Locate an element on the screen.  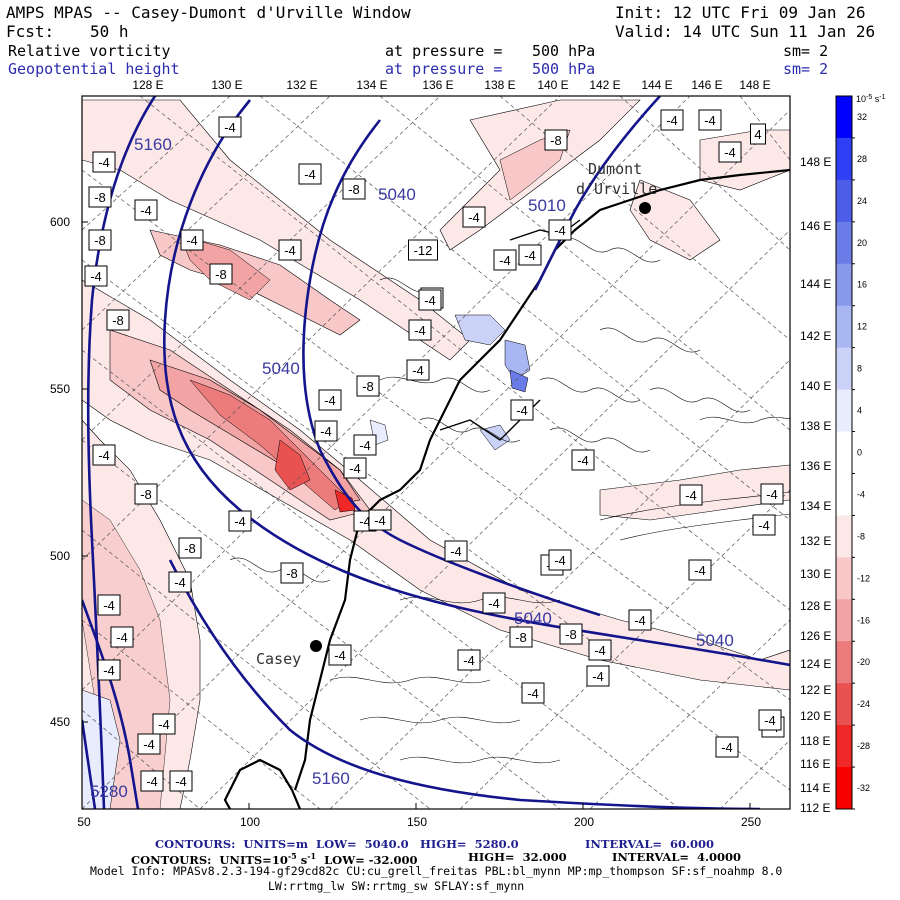
right-longitude-label: 142 E is located at coordinates (815, 336).